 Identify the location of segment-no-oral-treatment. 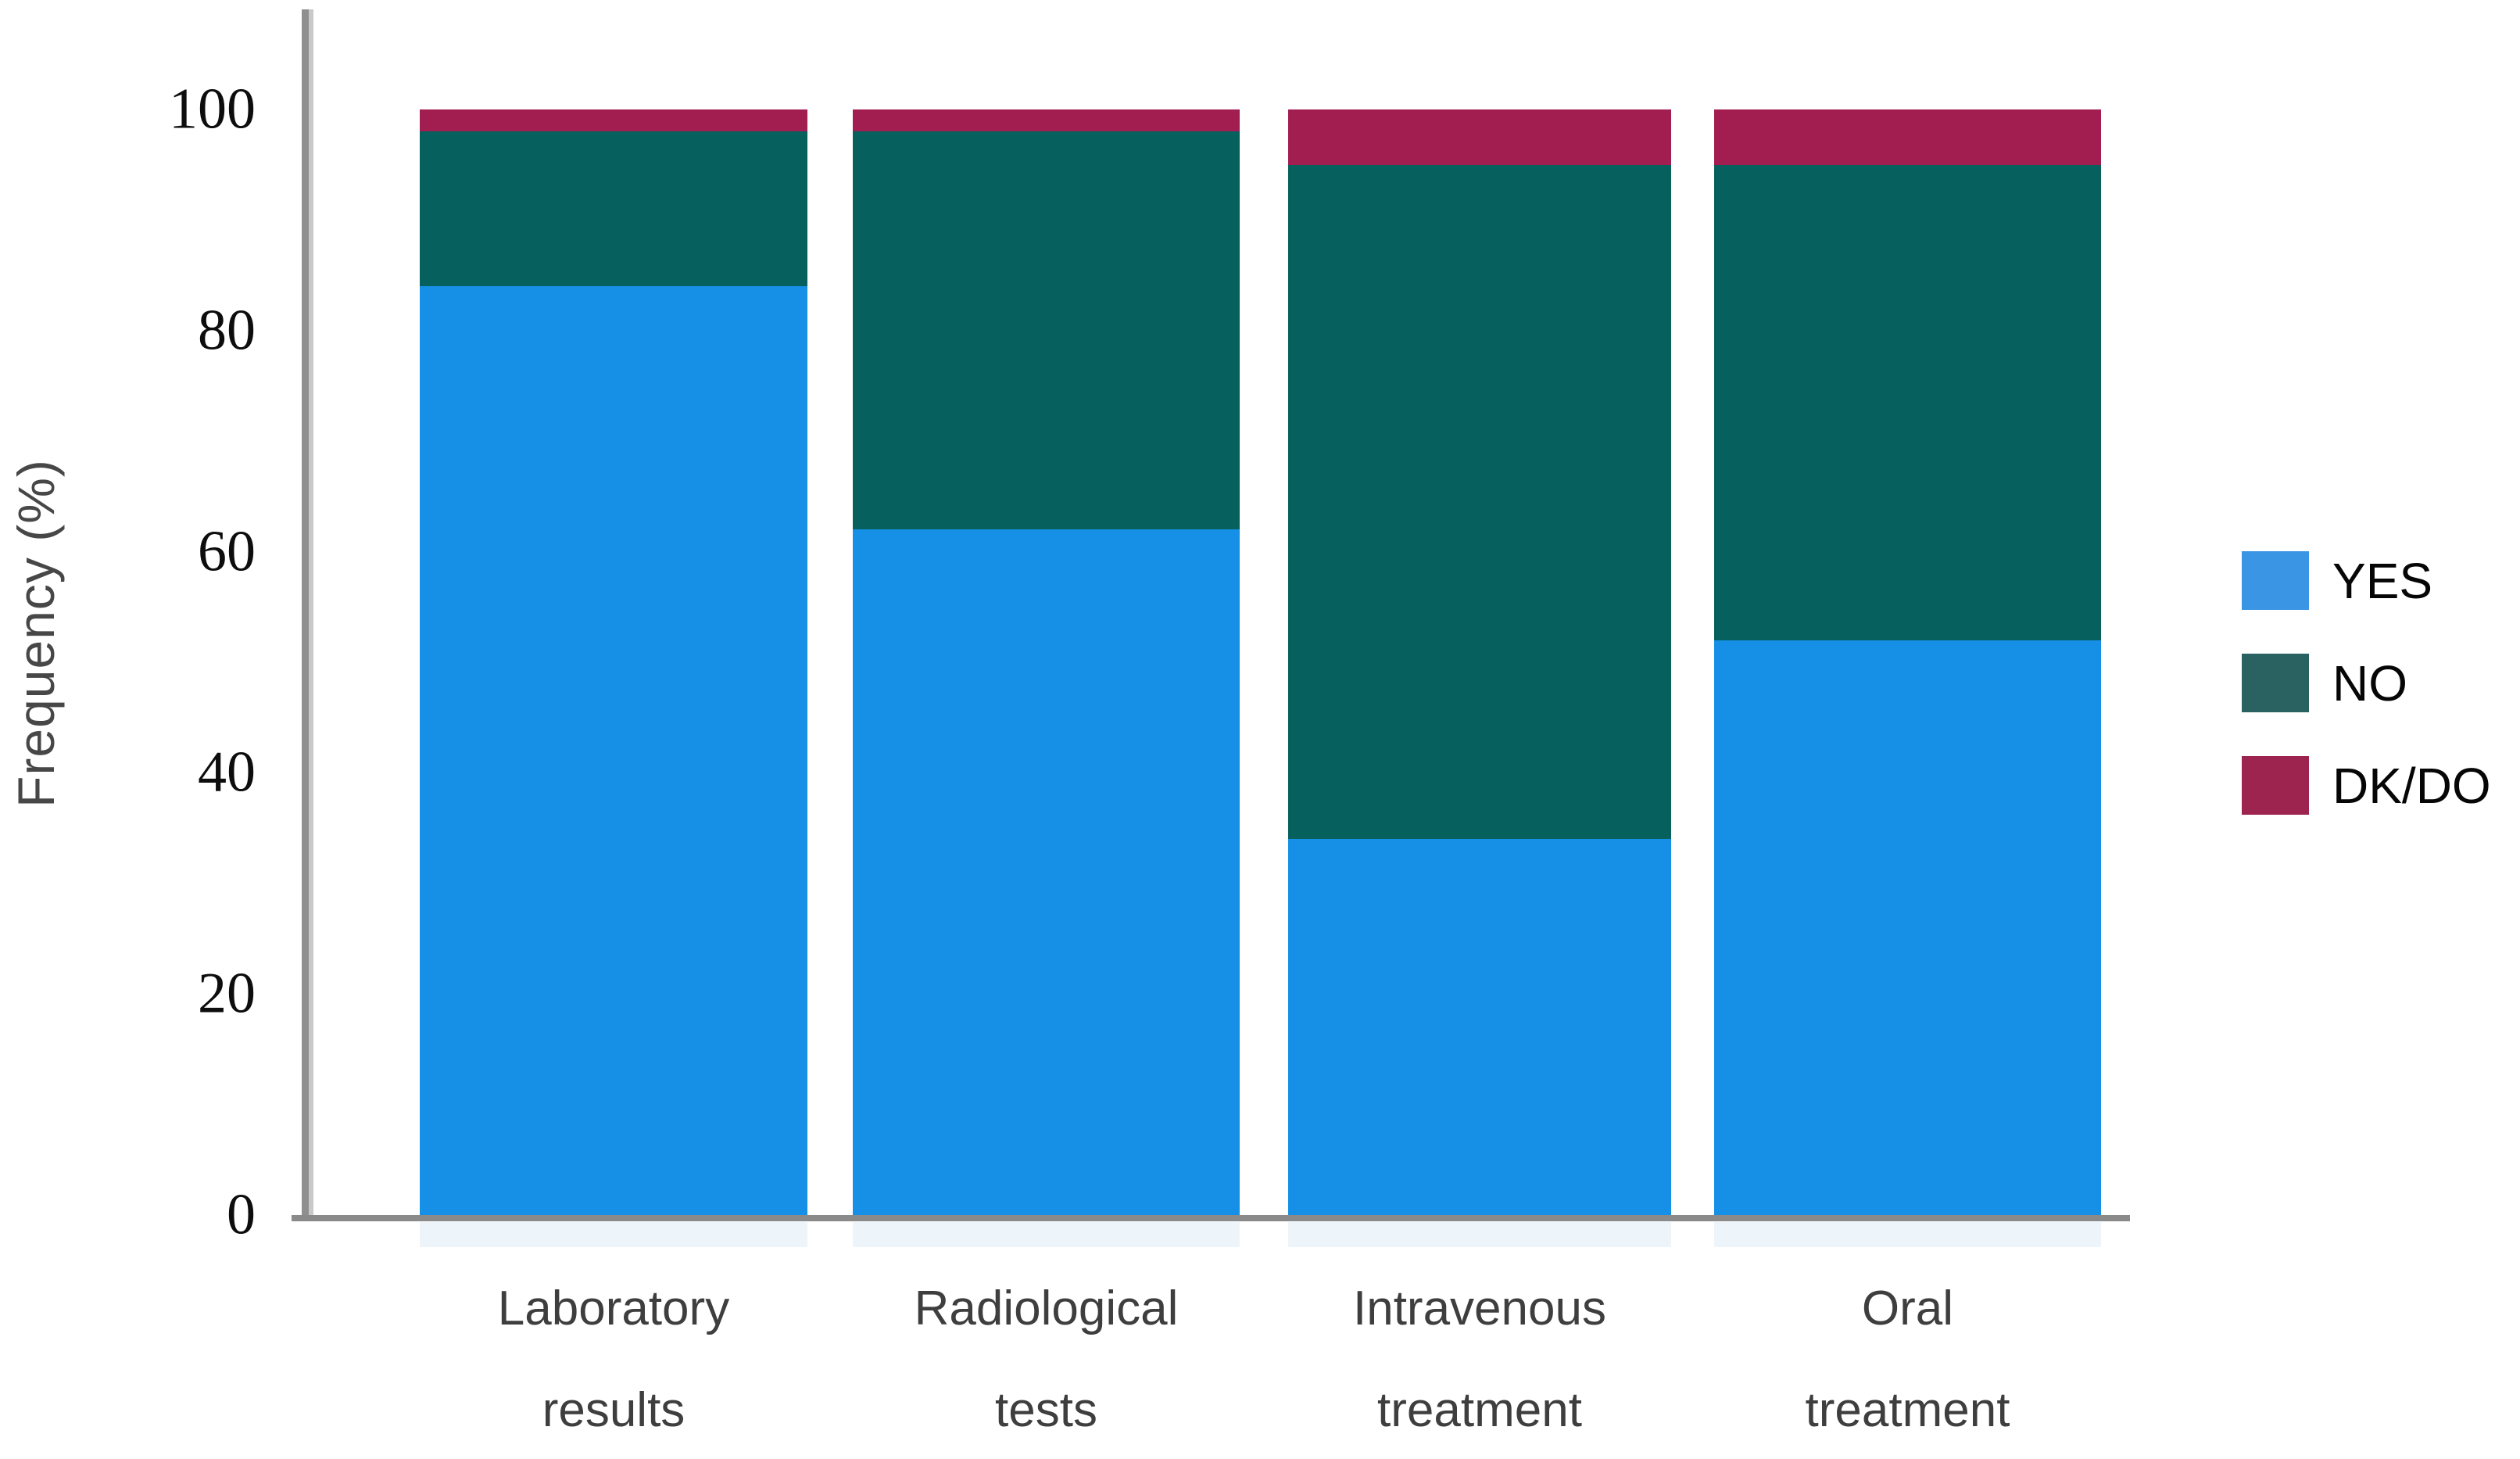
(1907, 402).